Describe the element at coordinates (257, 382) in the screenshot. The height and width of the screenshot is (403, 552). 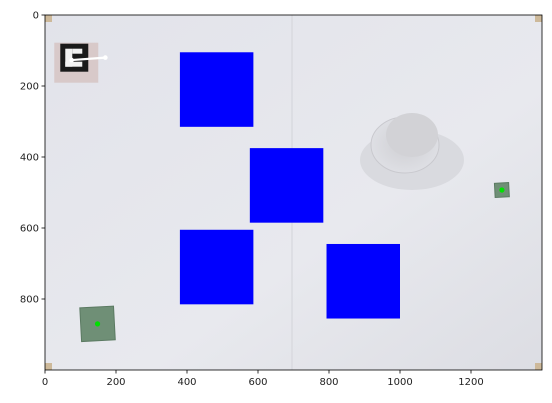
I see `x-tick-label: 600` at that location.